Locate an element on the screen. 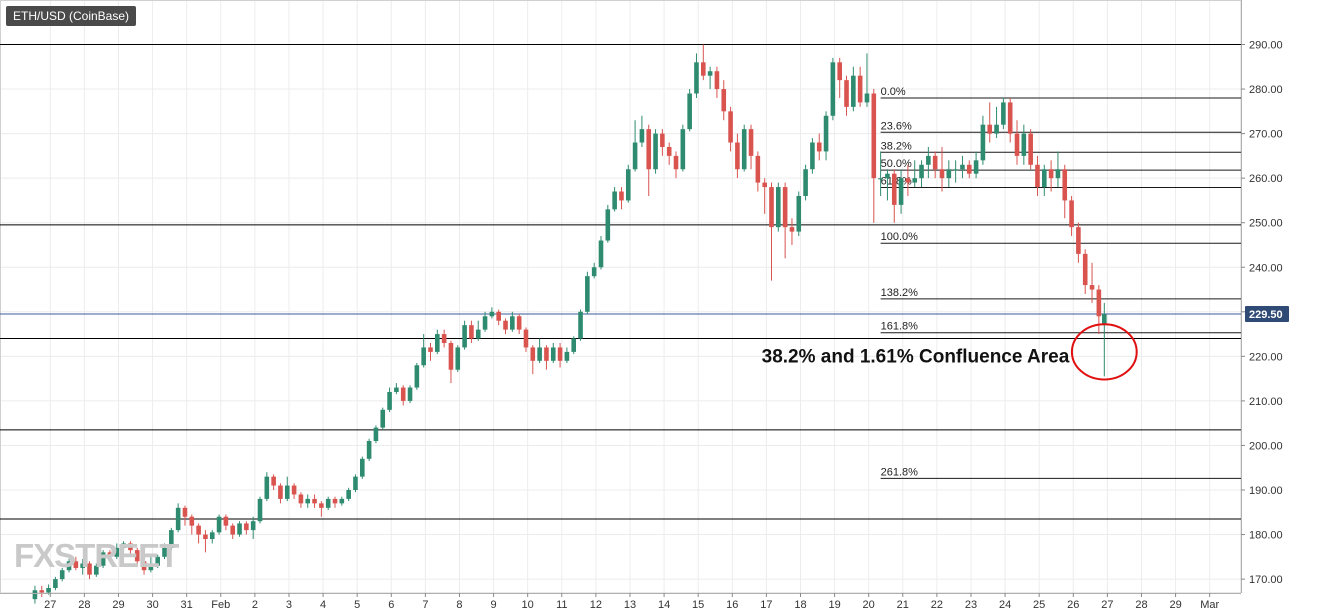 The width and height of the screenshot is (1331, 615). x-tick-label: 29 is located at coordinates (118, 605).